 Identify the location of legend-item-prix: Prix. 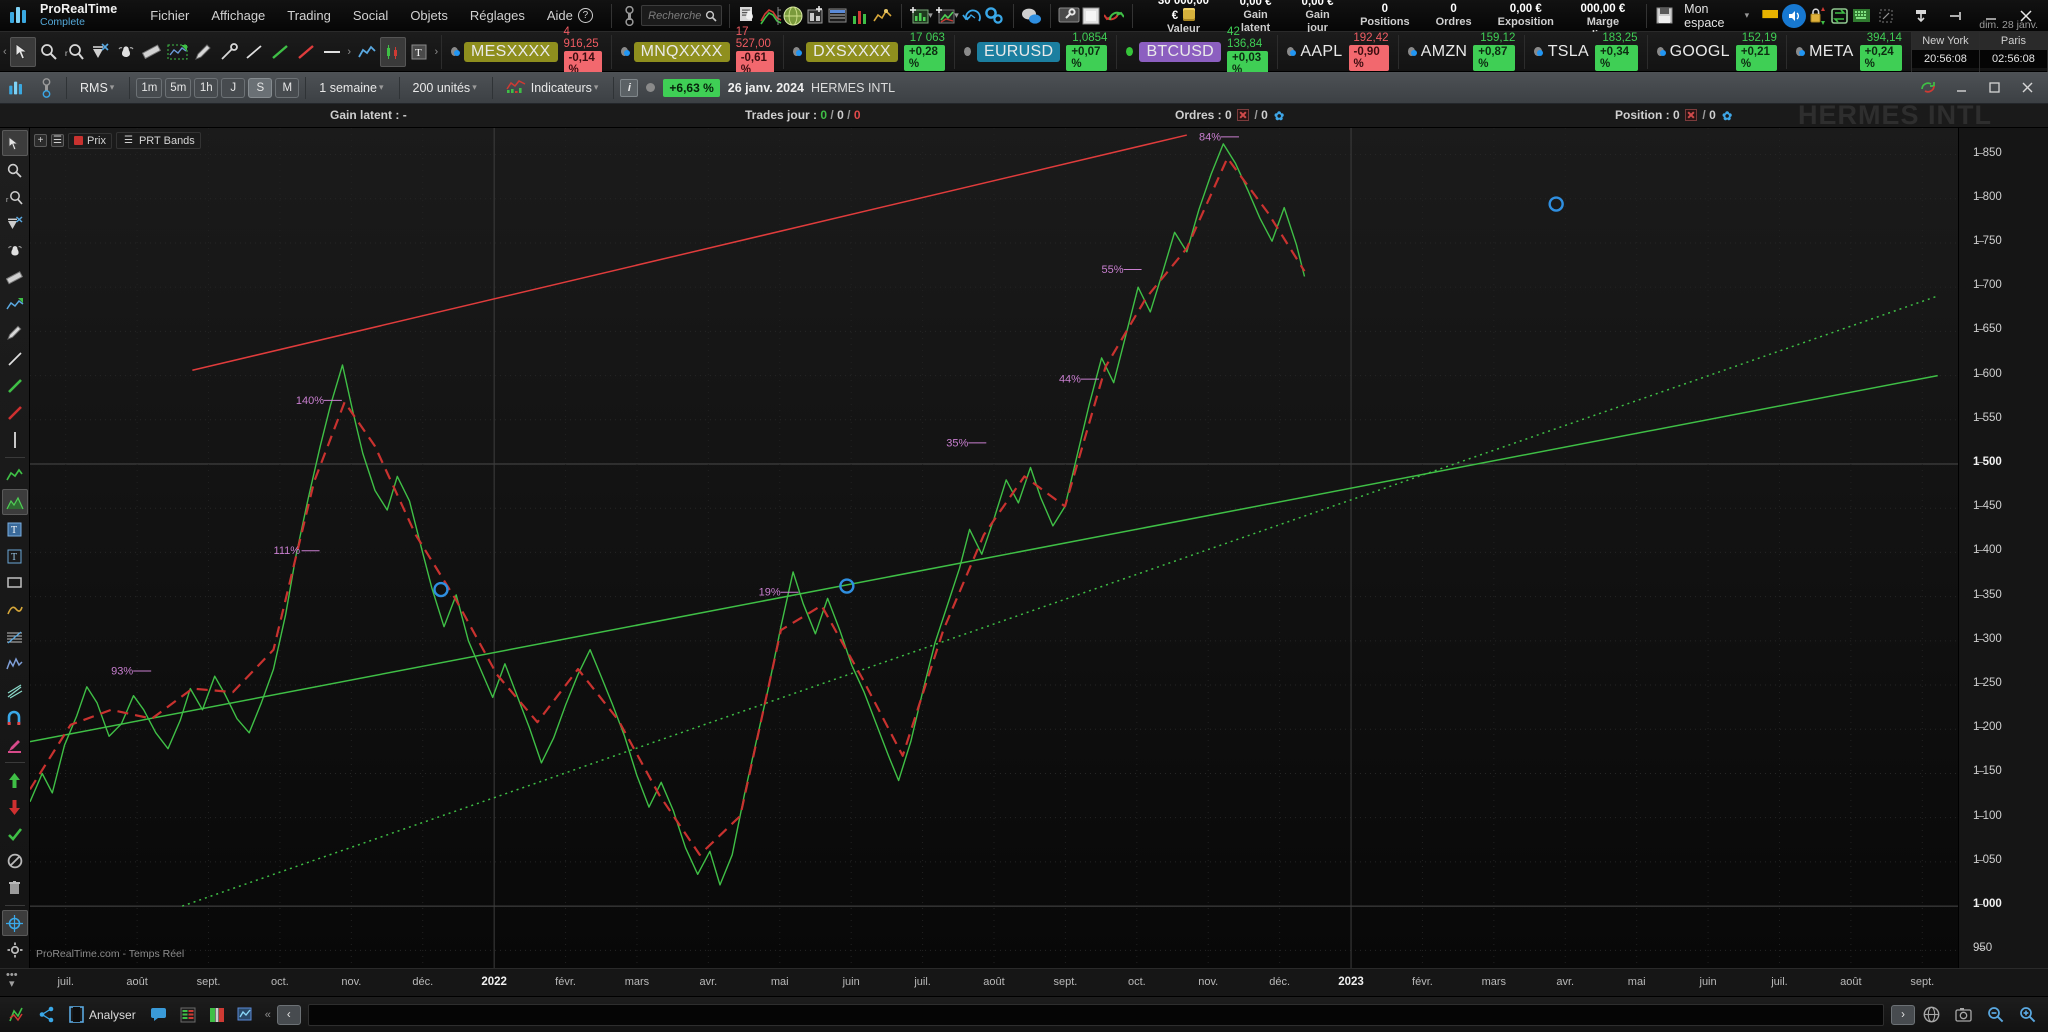
(90, 140).